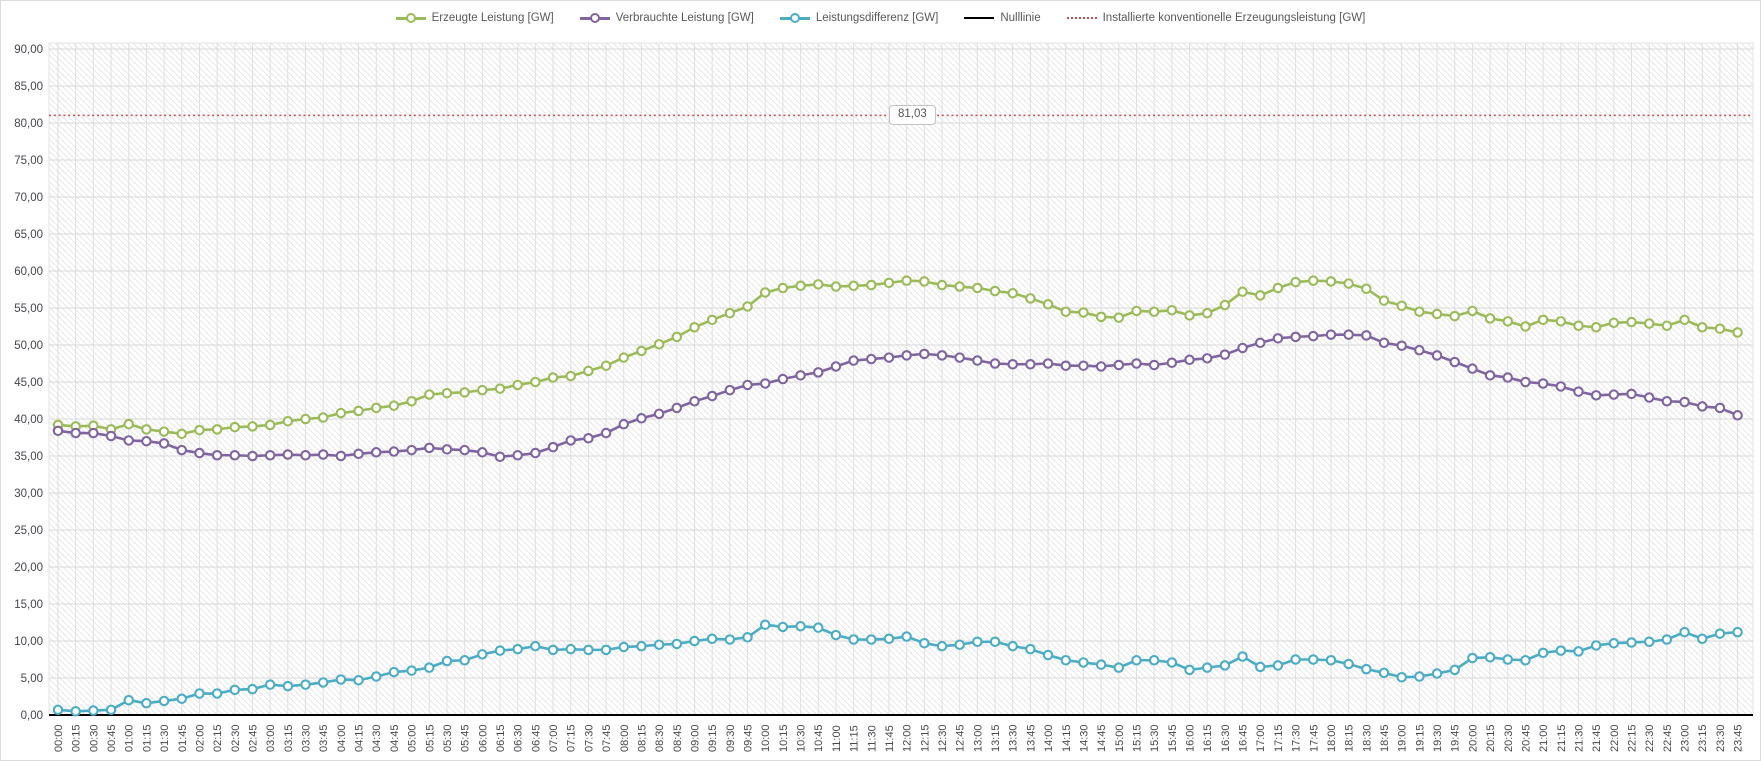 Image resolution: width=1761 pixels, height=761 pixels. What do you see at coordinates (466, 738) in the screenshot?
I see `x-axis-tick-label: 05:45` at bounding box center [466, 738].